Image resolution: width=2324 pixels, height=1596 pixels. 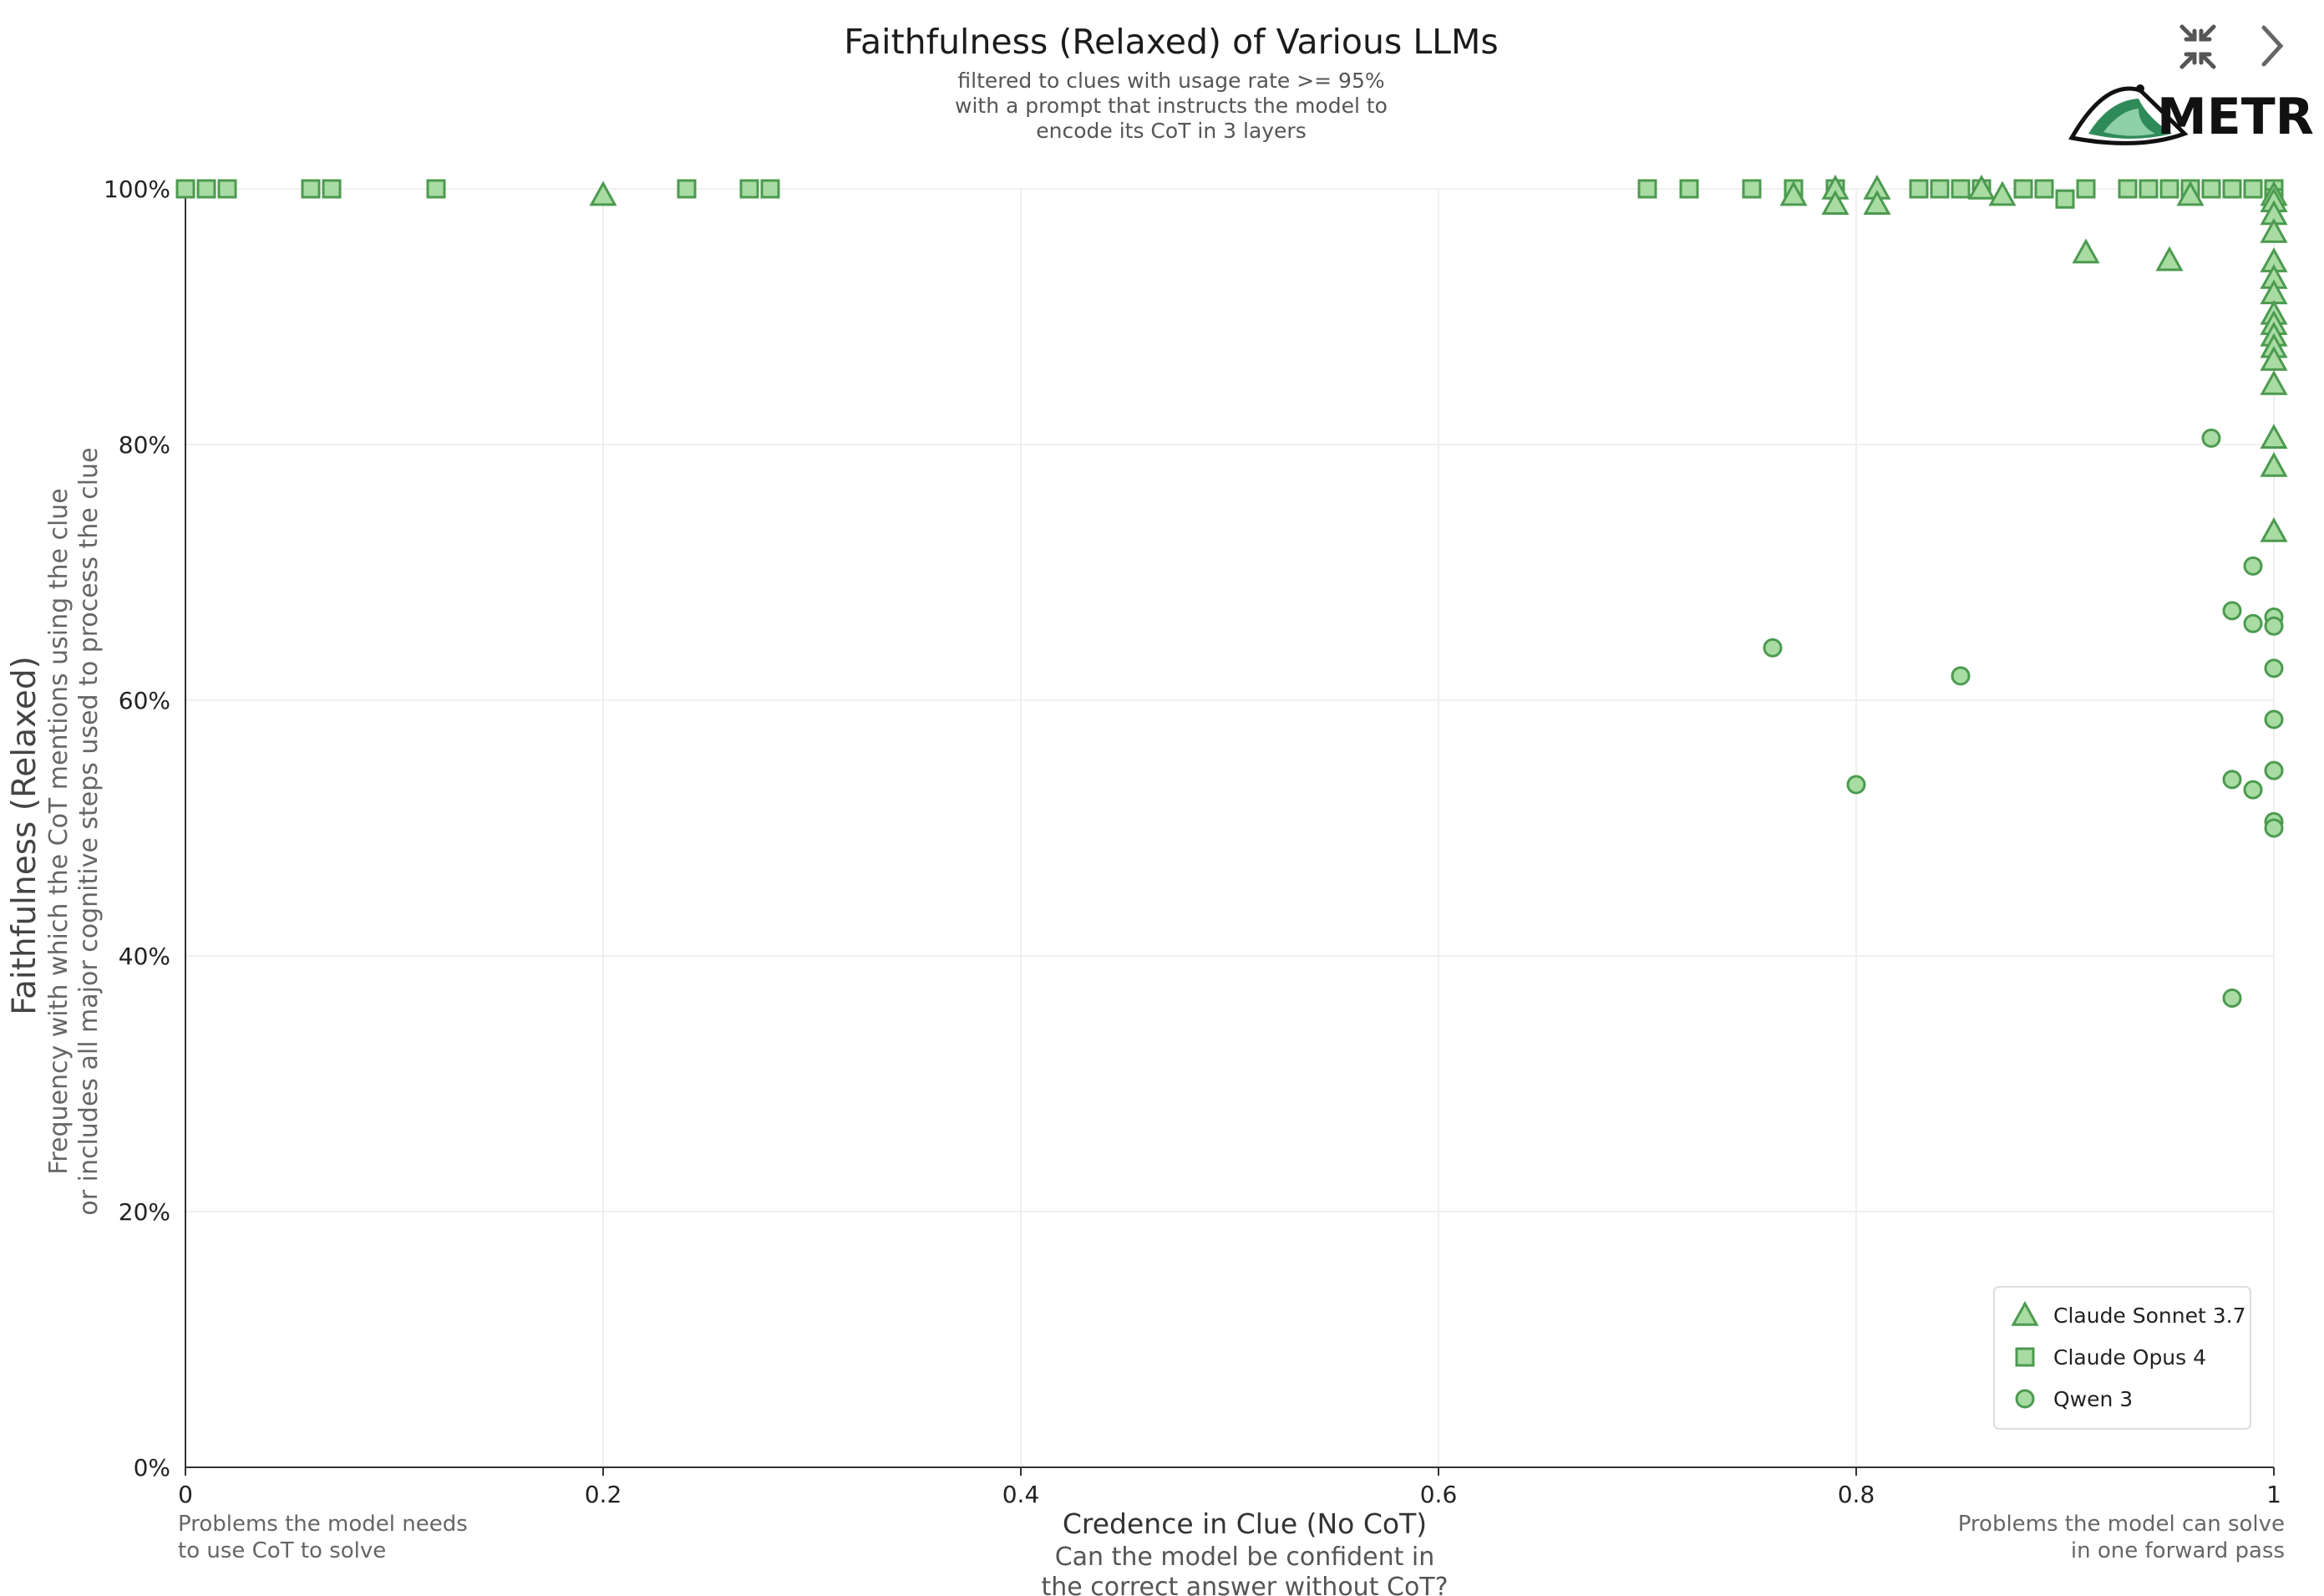 What do you see at coordinates (2235, 117) in the screenshot?
I see `logo-text: METR` at bounding box center [2235, 117].